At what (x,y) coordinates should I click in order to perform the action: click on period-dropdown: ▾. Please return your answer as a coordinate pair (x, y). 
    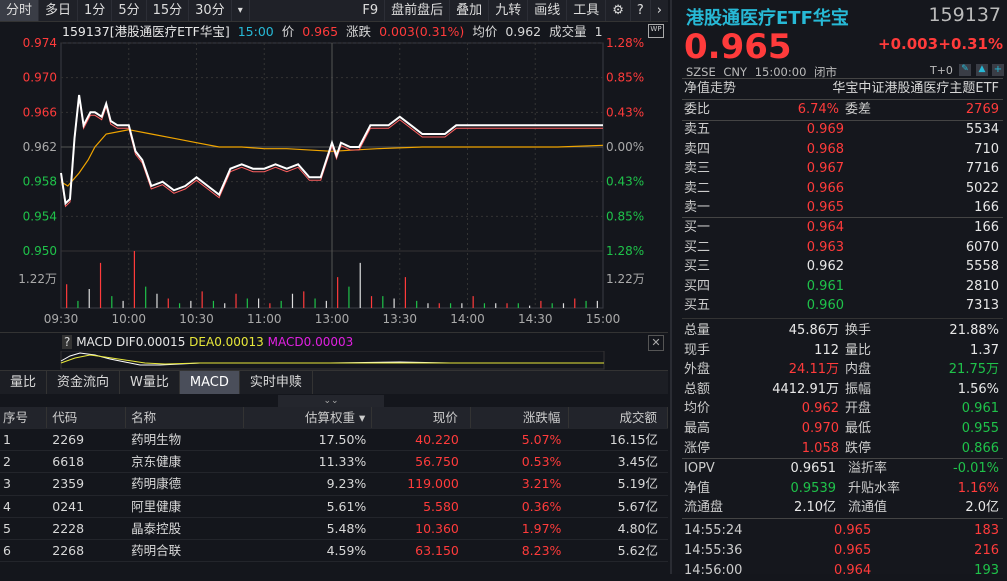
    Looking at the image, I should click on (241, 10).